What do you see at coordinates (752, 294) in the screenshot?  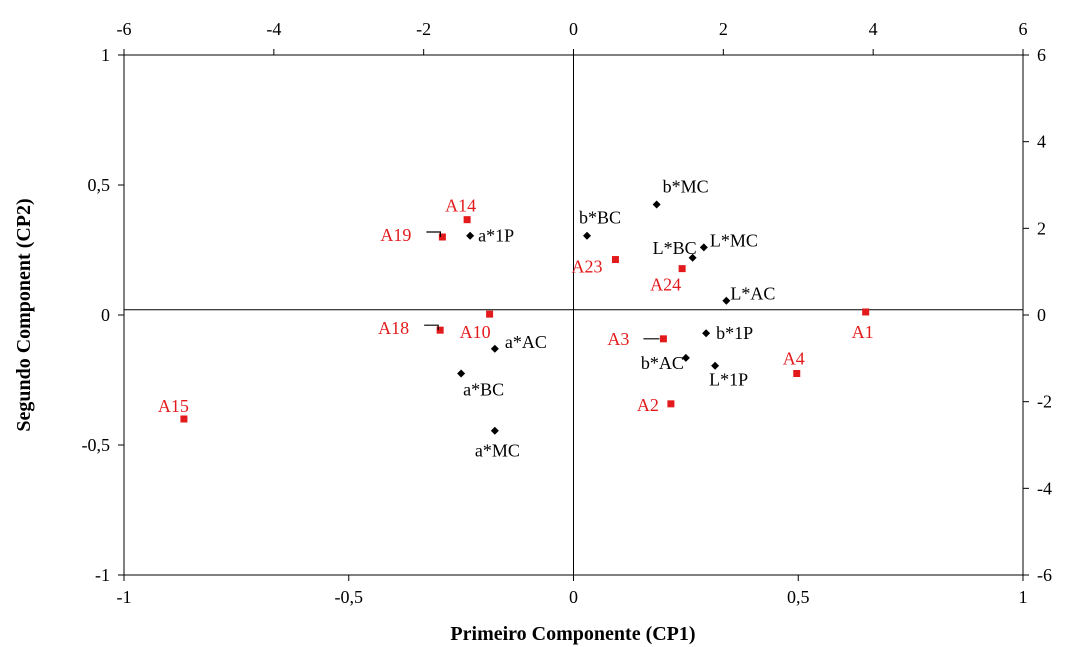 I see `variable-label-l-star-ac: L*AC` at bounding box center [752, 294].